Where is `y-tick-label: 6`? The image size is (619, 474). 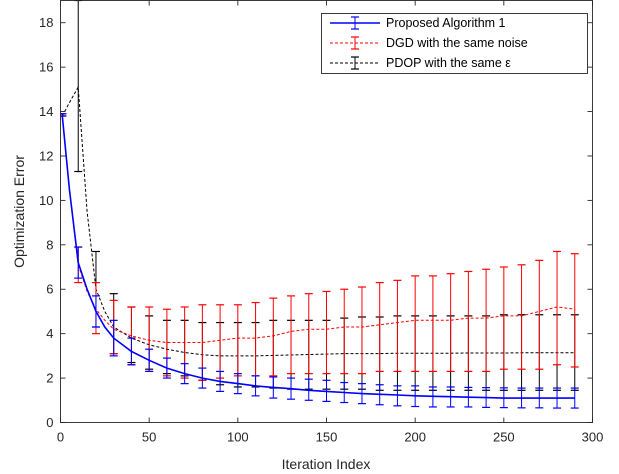 y-tick-label: 6 is located at coordinates (49, 289).